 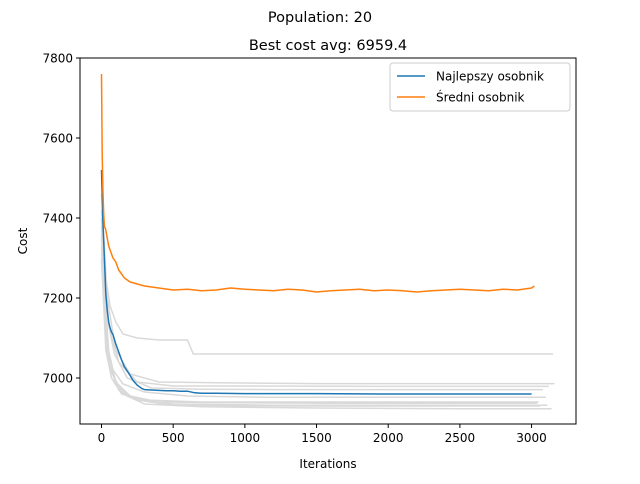 What do you see at coordinates (320, 18) in the screenshot?
I see `chart-suptitle: Population: 20` at bounding box center [320, 18].